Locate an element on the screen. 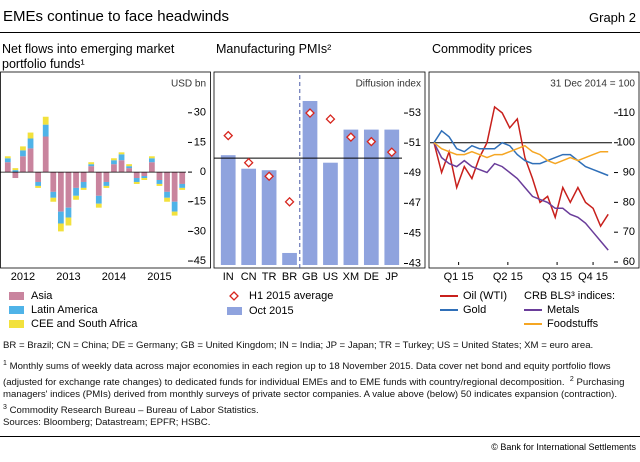  y-tick-label: 43 is located at coordinates (415, 263).